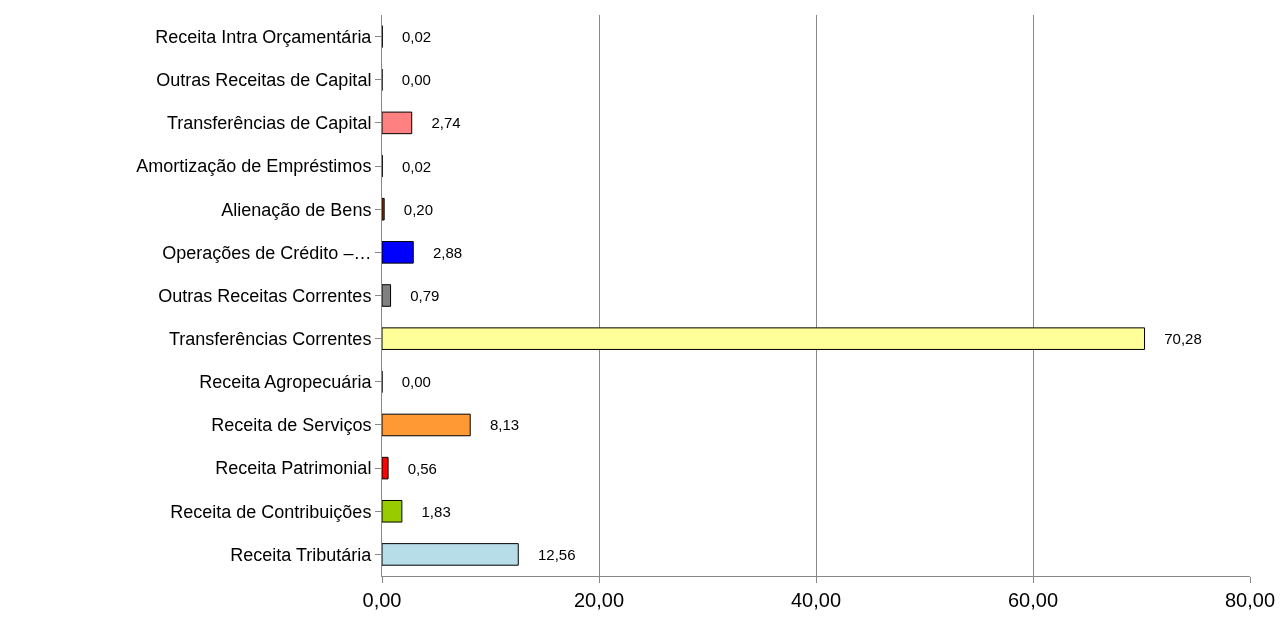  Describe the element at coordinates (254, 166) in the screenshot. I see `y-tick-label: Amortização de Empréstimos` at that location.